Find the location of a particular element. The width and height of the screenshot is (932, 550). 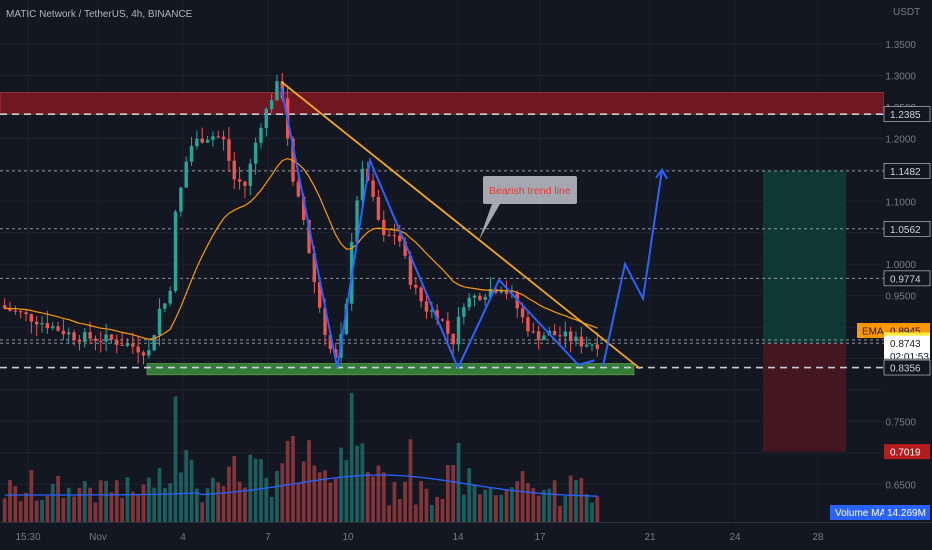

price-tick-label: 1.0000 is located at coordinates (900, 265).